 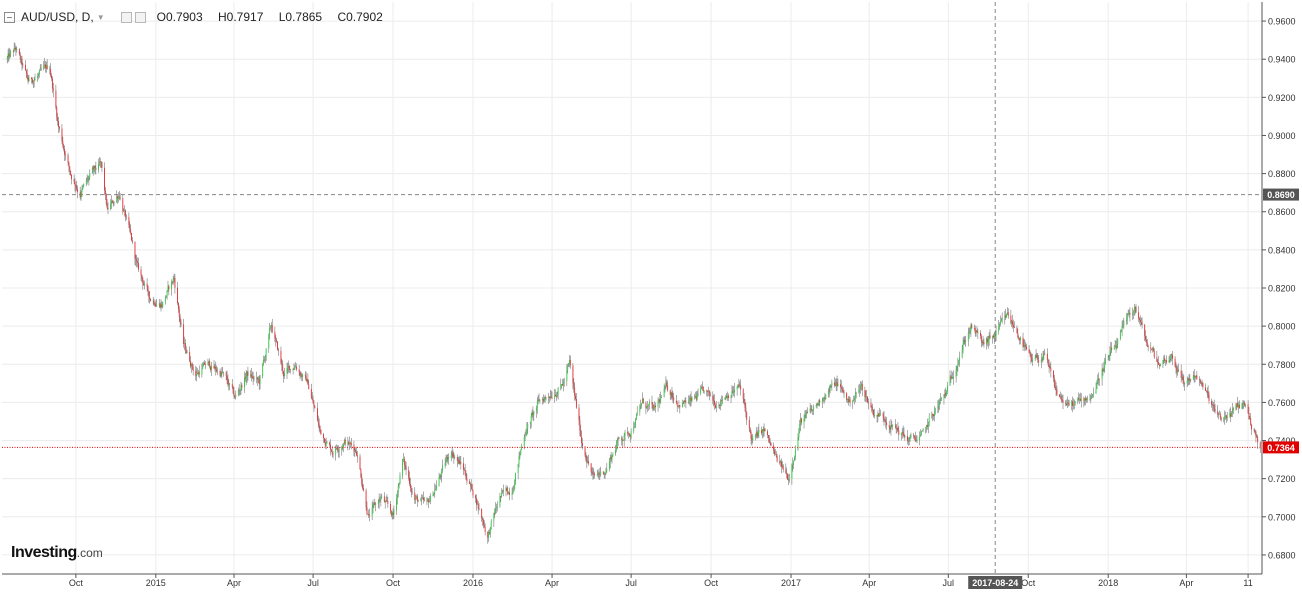 I want to click on x-tick-label: 11, so click(x=1247, y=583).